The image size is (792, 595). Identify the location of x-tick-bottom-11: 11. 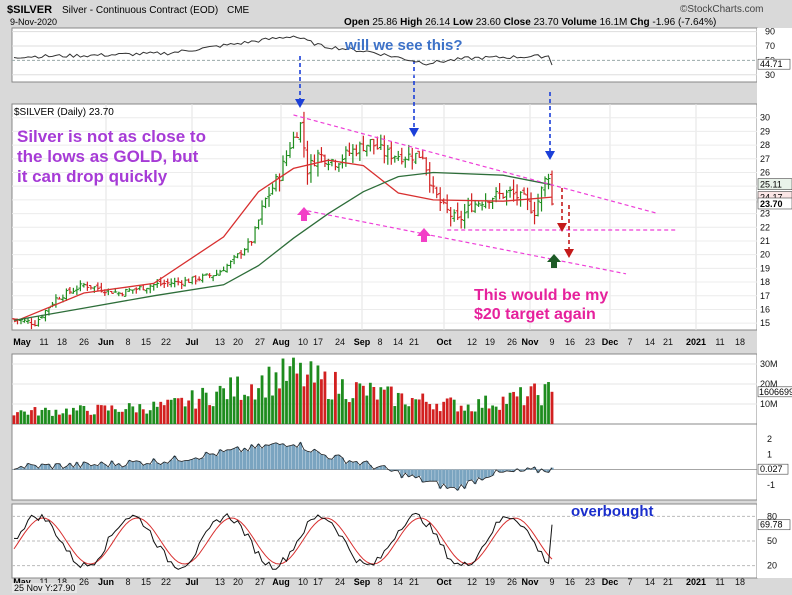
(43, 582).